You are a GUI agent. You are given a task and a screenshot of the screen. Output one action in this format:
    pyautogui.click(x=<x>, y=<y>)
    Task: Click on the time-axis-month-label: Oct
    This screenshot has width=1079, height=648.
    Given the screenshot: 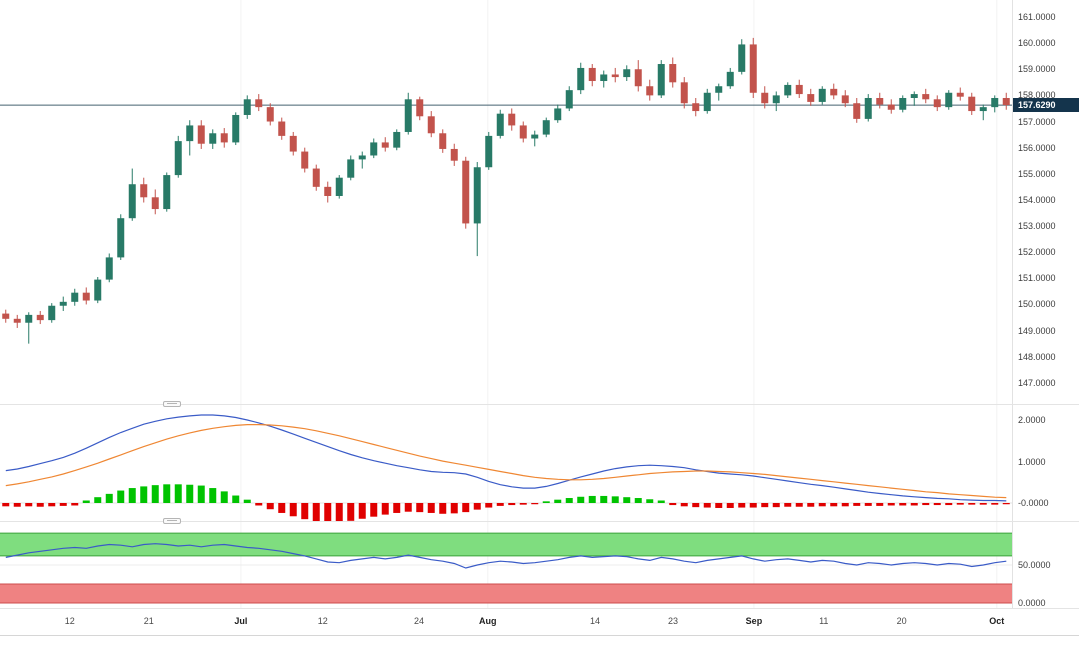 What is the action you would take?
    pyautogui.click(x=997, y=621)
    